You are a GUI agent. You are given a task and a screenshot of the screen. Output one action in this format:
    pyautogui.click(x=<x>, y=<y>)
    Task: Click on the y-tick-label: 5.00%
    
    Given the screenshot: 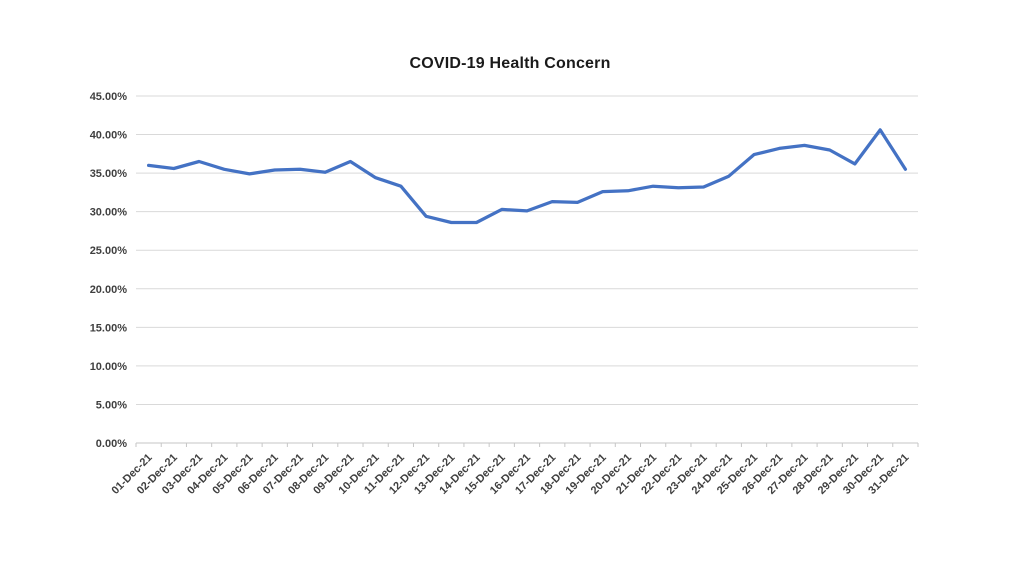 What is the action you would take?
    pyautogui.click(x=111, y=405)
    